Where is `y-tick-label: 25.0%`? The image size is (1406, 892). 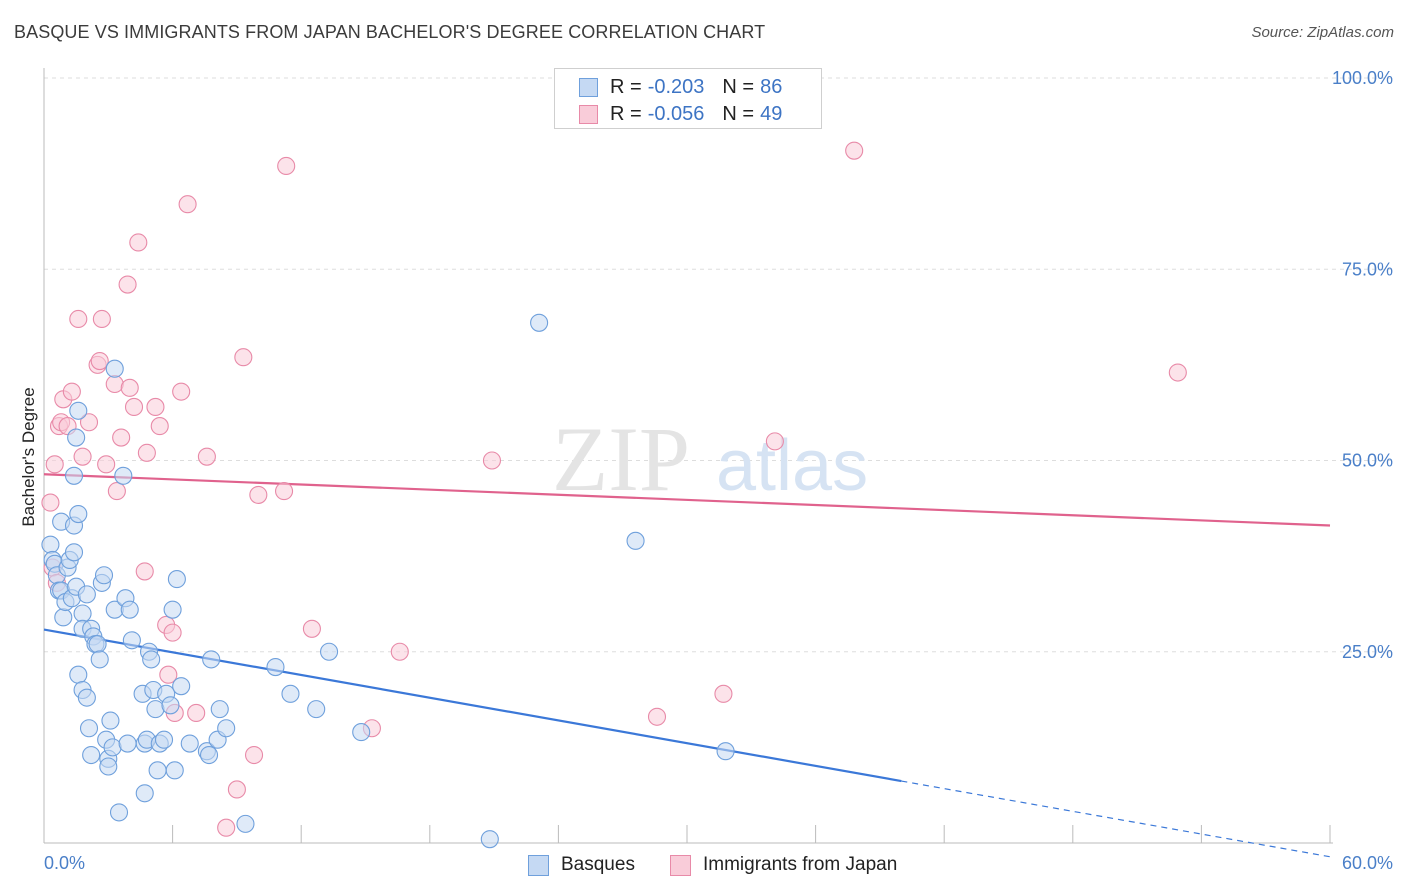 y-tick-label: 25.0% is located at coordinates (1367, 652).